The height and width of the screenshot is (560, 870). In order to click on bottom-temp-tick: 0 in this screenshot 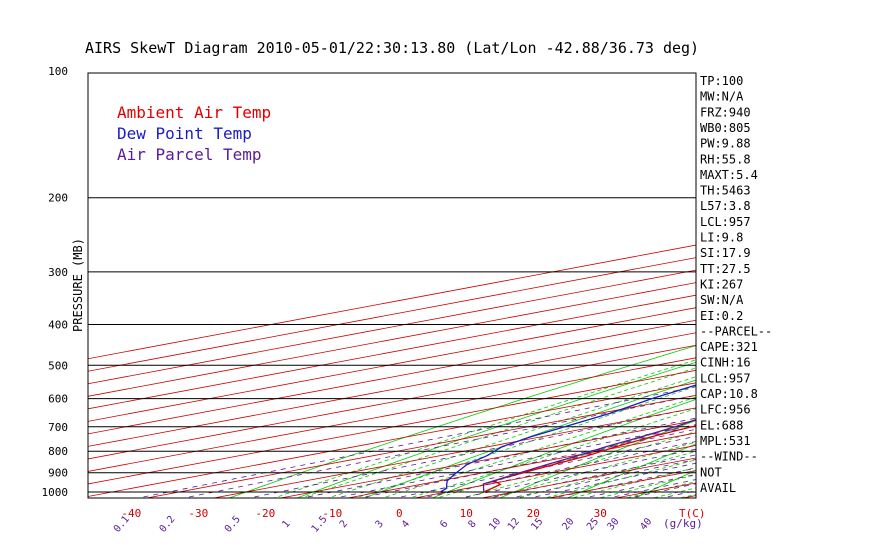, I will do `click(399, 513)`.